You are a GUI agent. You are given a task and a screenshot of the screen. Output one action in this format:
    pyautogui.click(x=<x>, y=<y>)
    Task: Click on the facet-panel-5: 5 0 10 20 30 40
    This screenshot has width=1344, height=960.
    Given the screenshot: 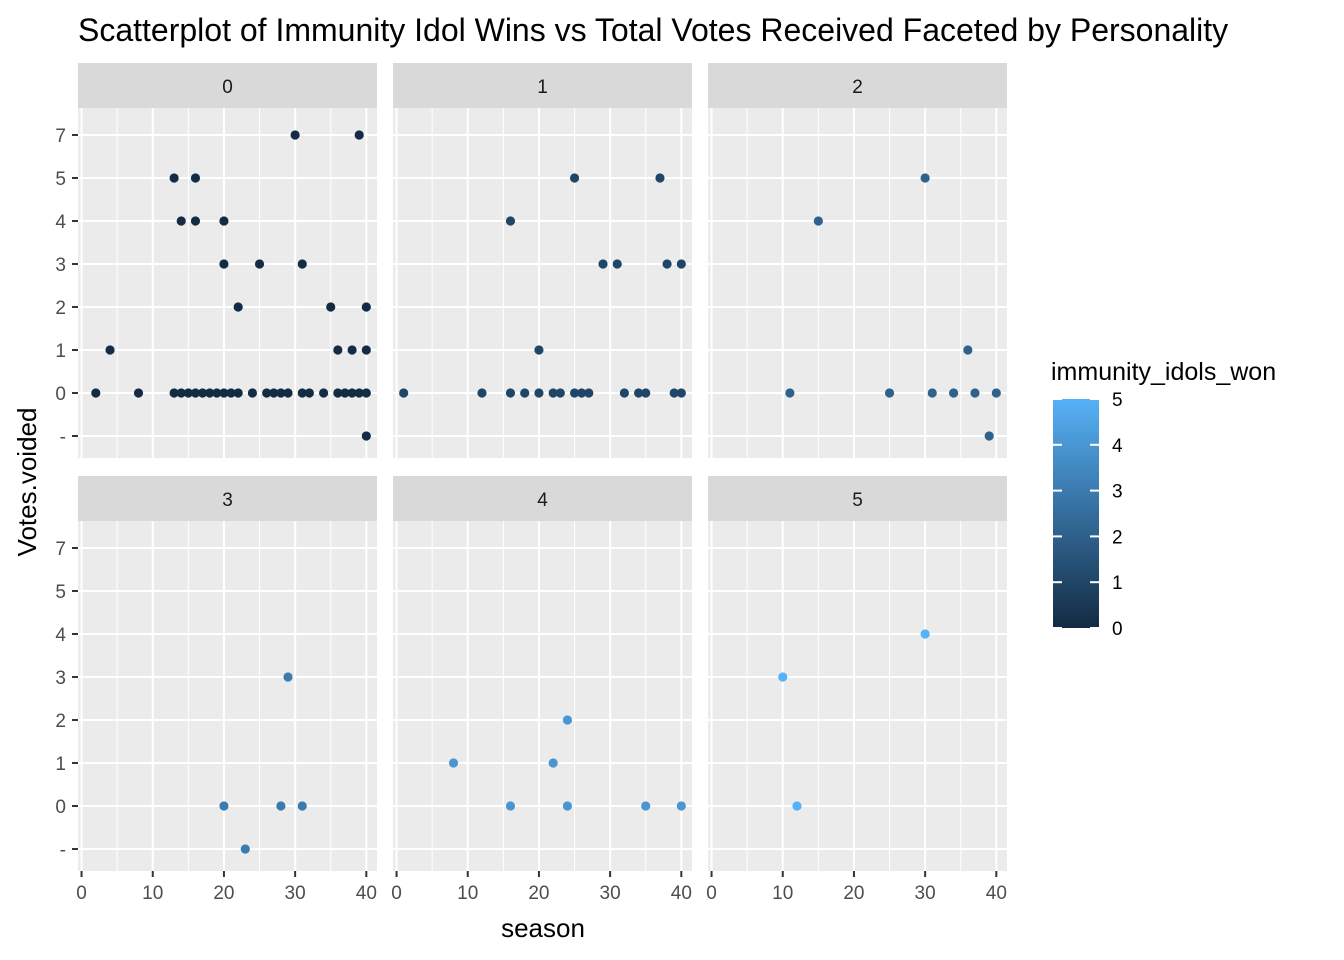 What is the action you would take?
    pyautogui.click(x=856, y=690)
    